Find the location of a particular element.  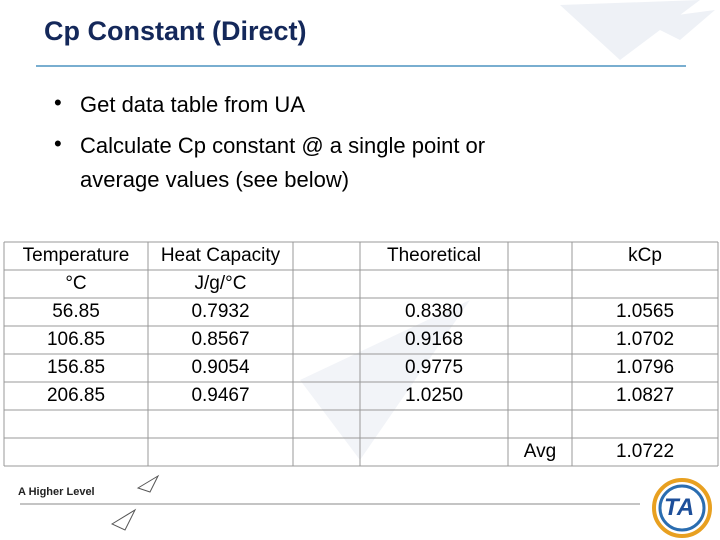

data-cell: 1.0702 is located at coordinates (645, 339).